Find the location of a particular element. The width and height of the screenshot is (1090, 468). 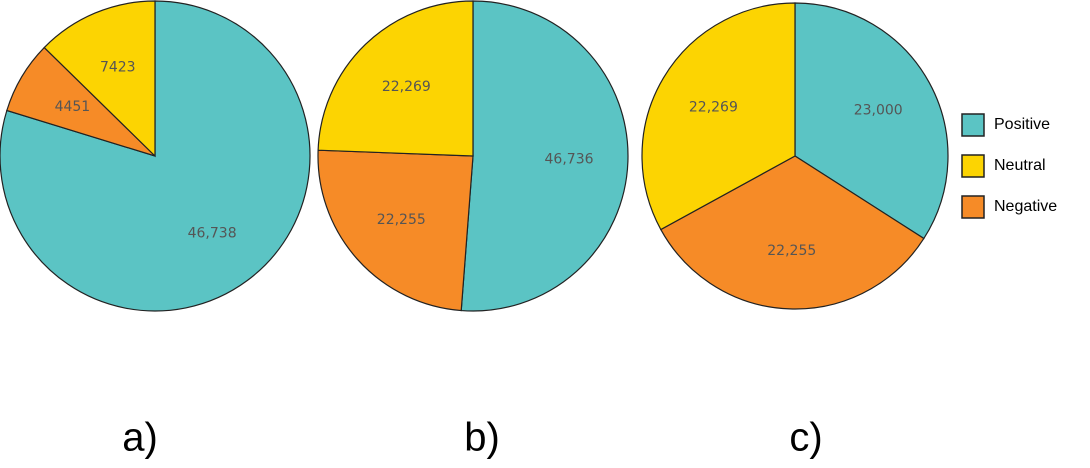

chart-label: b) is located at coordinates (482, 438).